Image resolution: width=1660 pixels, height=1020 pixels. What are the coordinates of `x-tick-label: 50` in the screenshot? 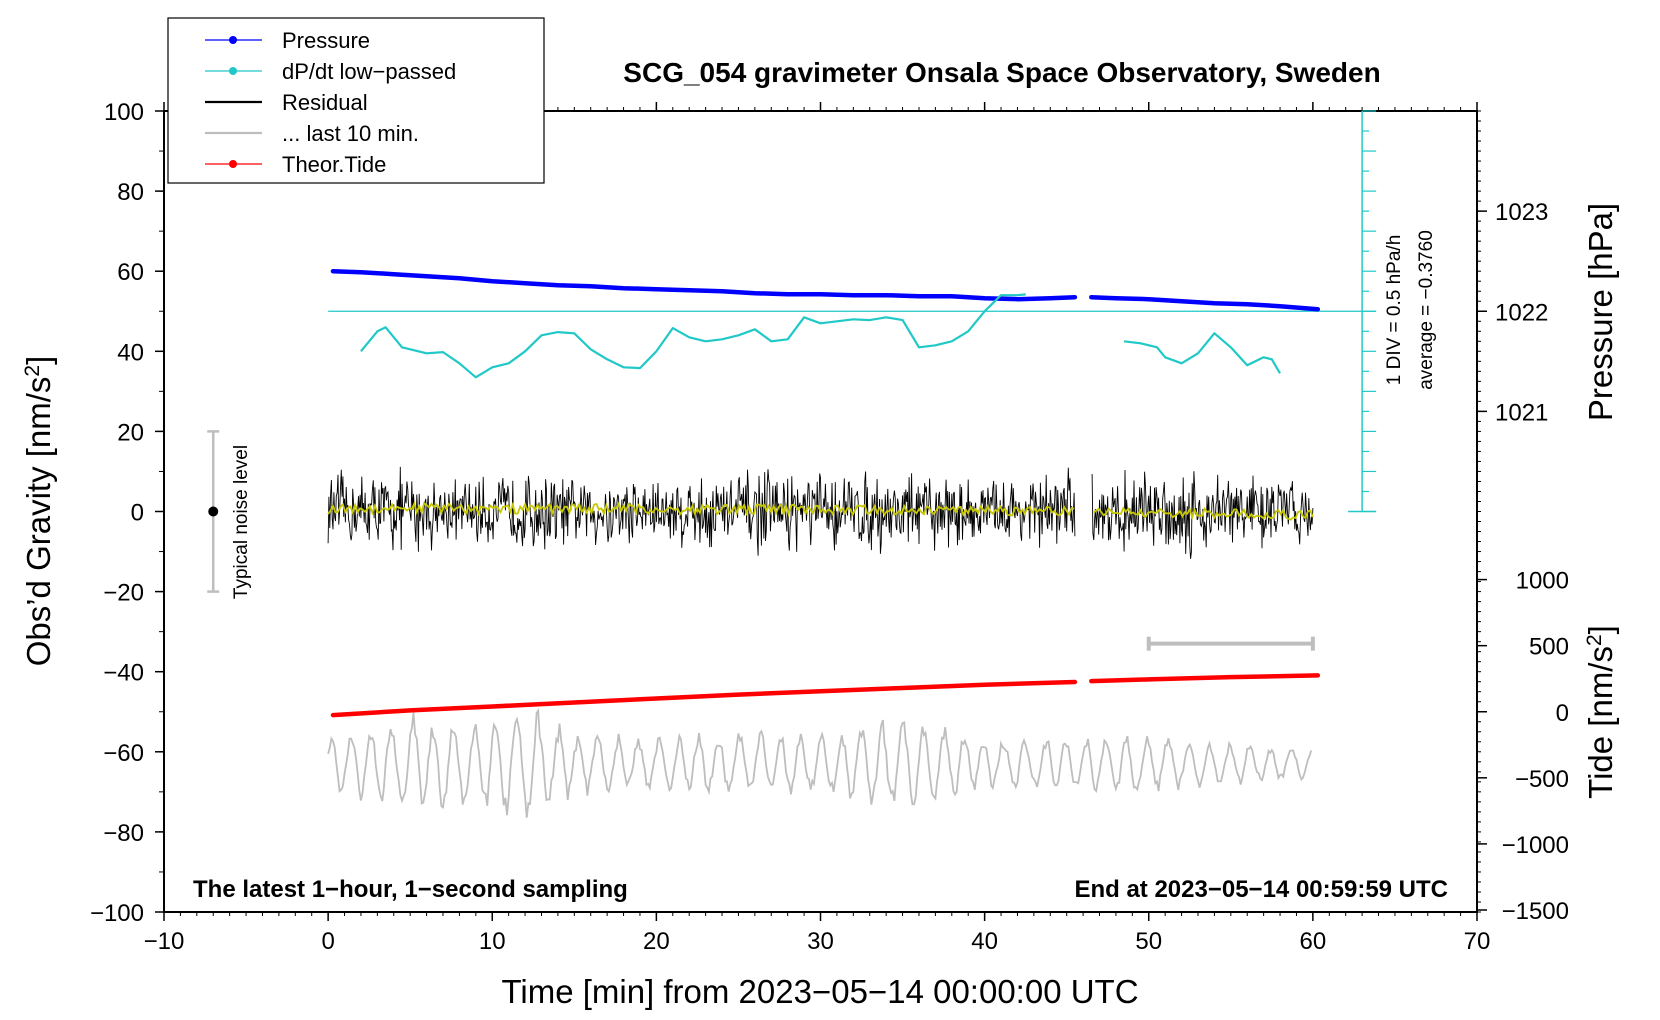 It's located at (1148, 941).